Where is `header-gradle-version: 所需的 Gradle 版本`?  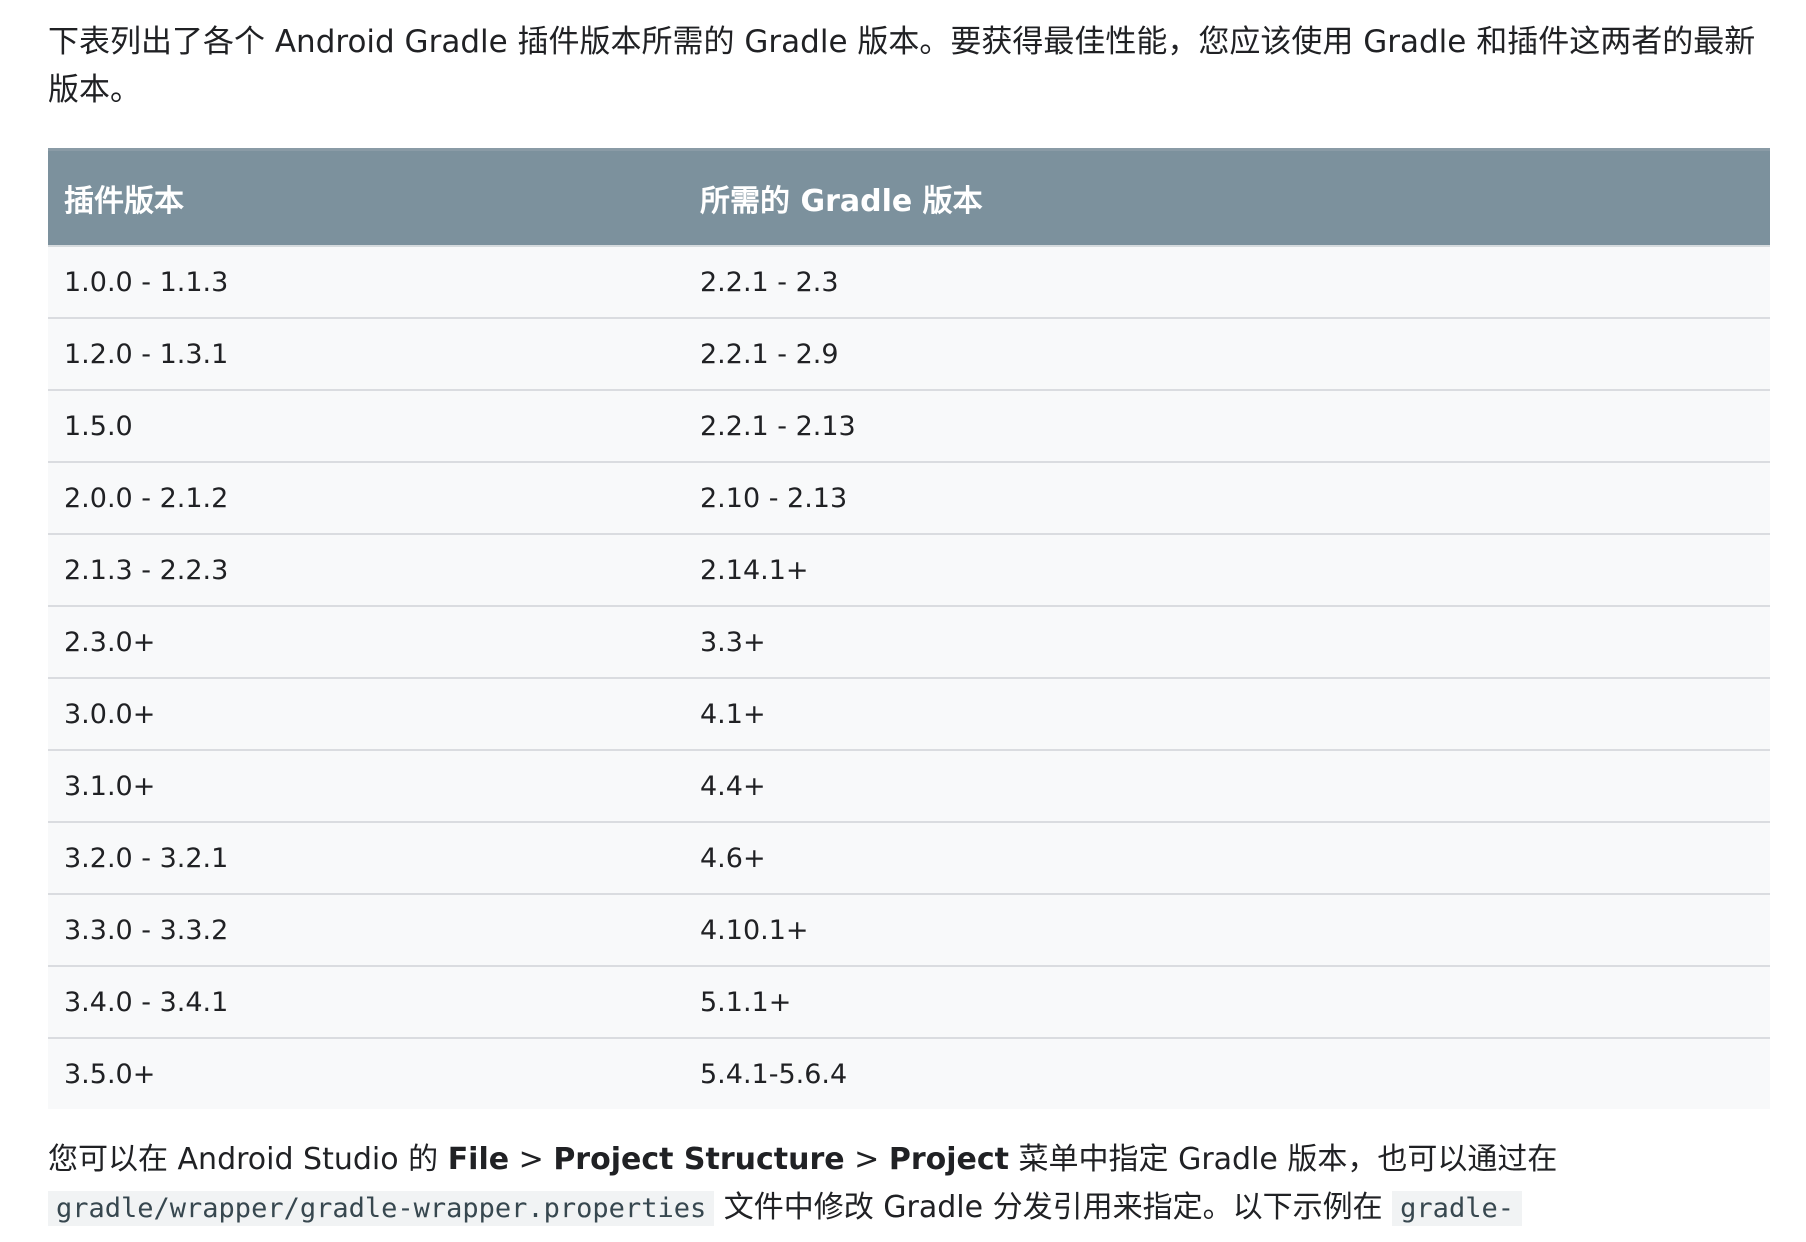 header-gradle-version: 所需的 Gradle 版本 is located at coordinates (1227, 198).